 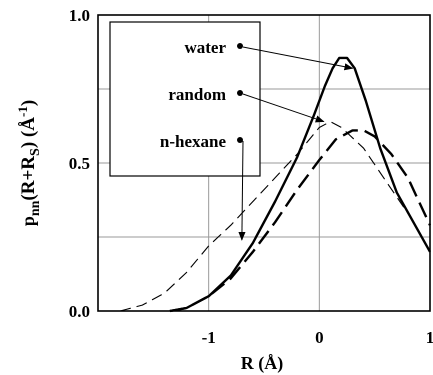 What do you see at coordinates (240, 140) in the screenshot?
I see `legend-marker-n-hexane` at bounding box center [240, 140].